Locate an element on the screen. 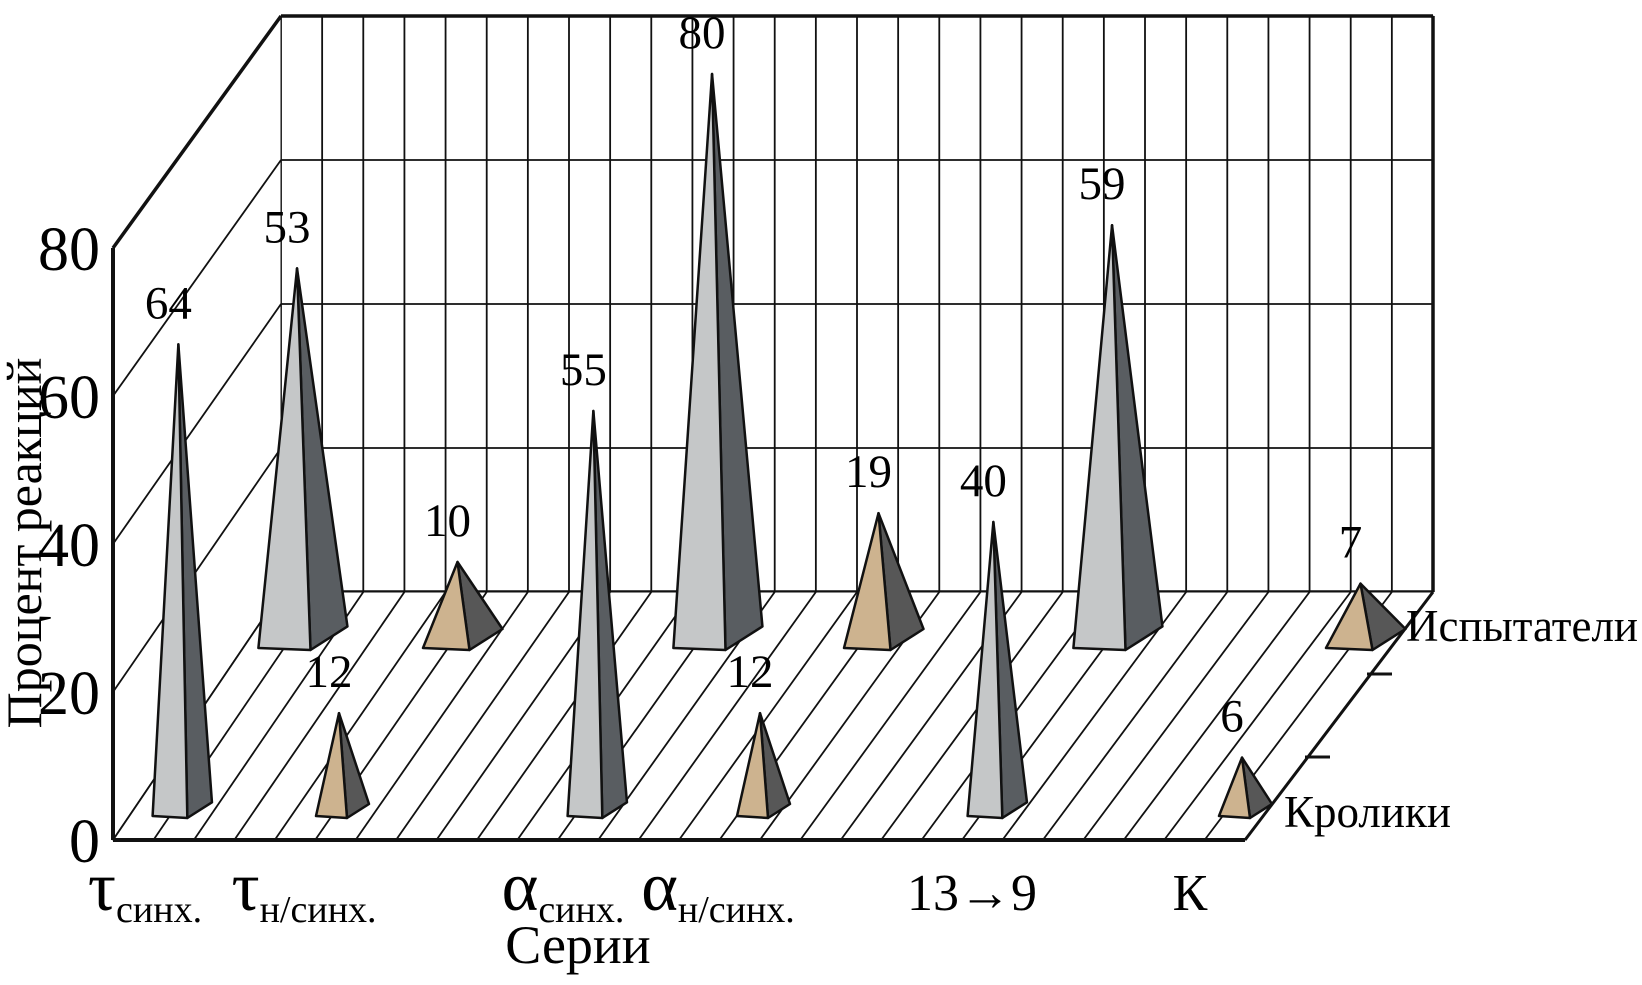 The height and width of the screenshot is (985, 1642). value-label: 6 is located at coordinates (1232, 717).